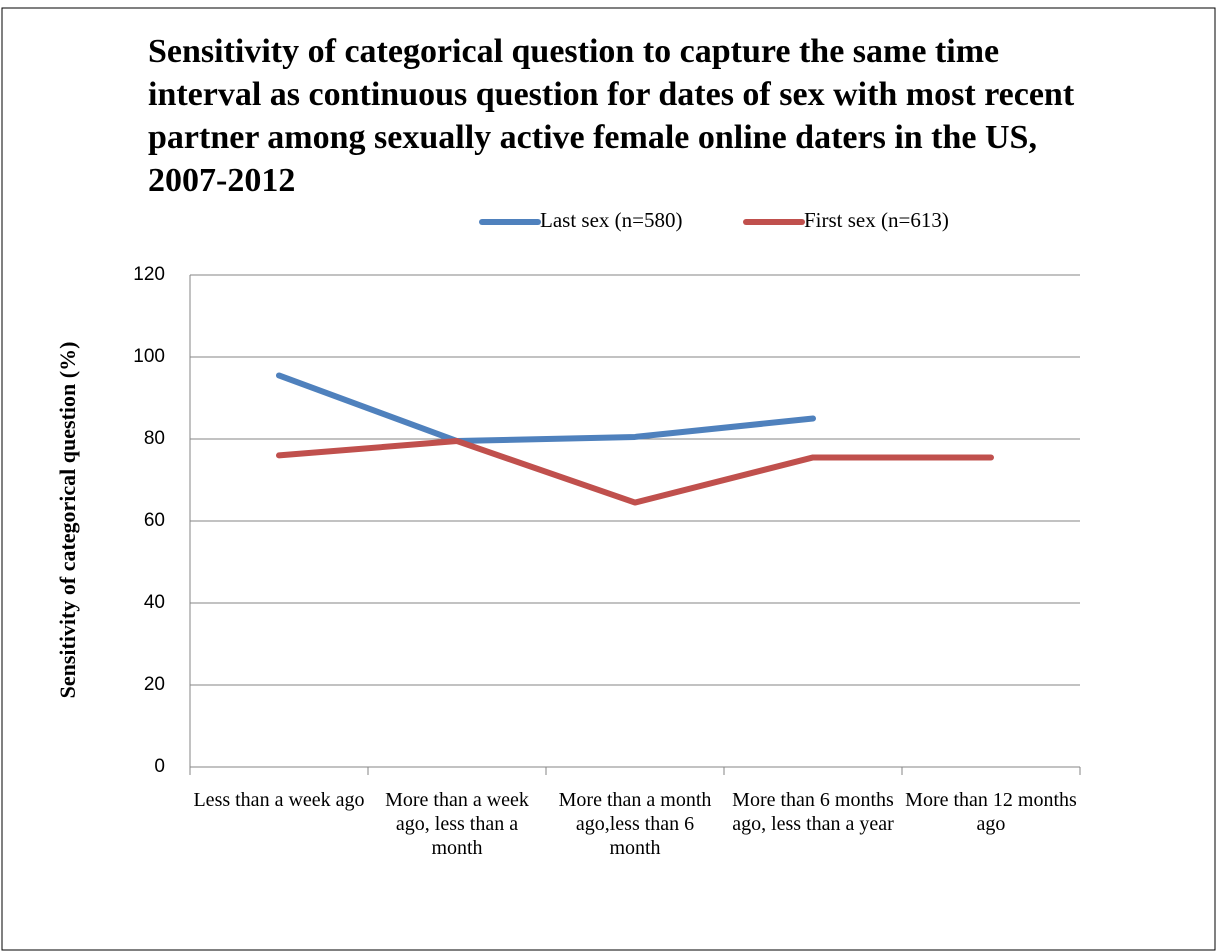 The image size is (1218, 951). Describe the element at coordinates (279, 800) in the screenshot. I see `x-tick-label: Less than a week ago` at that location.